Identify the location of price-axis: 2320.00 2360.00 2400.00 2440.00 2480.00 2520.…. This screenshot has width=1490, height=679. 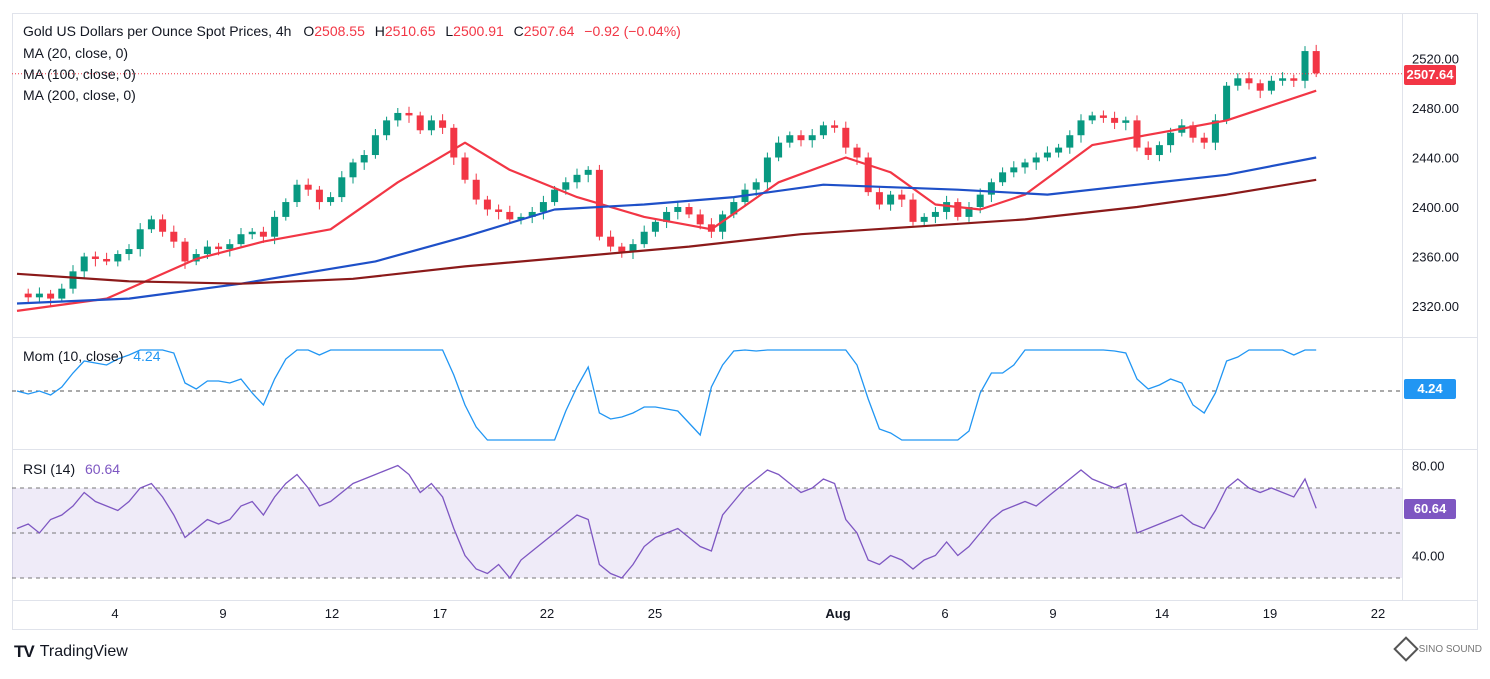
(1435, 308).